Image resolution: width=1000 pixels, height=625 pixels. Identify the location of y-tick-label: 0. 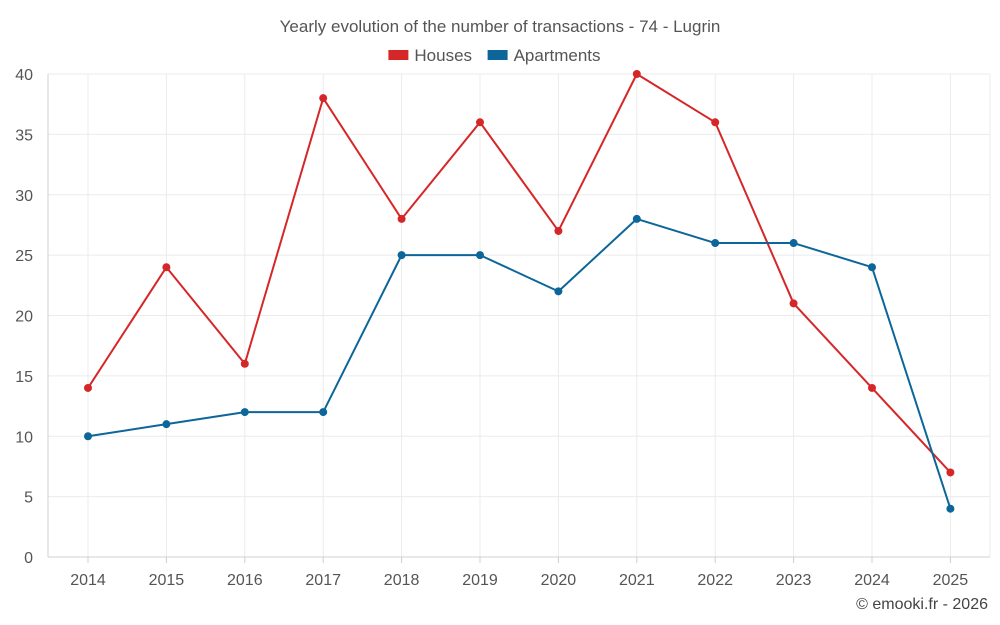
(28, 558).